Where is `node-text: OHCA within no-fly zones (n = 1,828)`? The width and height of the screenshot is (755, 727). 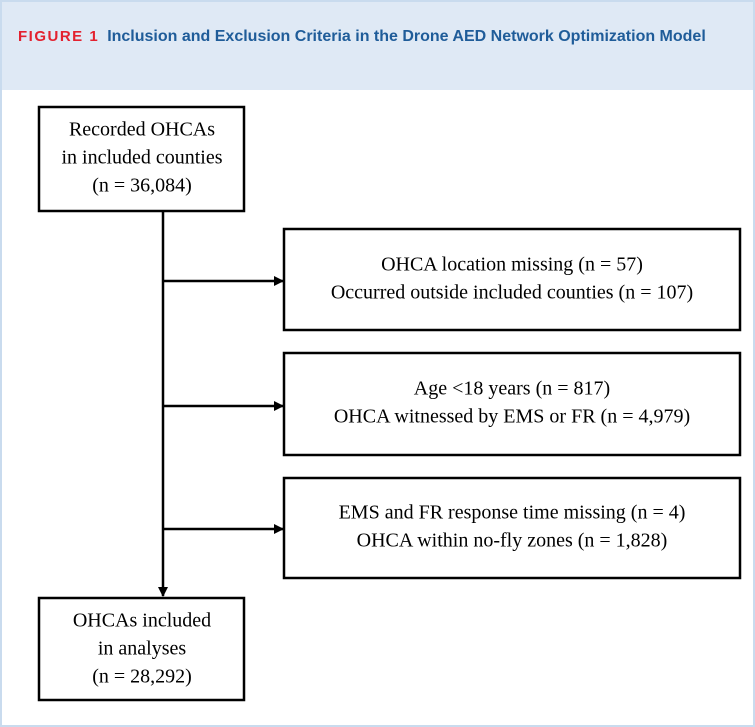
node-text: OHCA within no-fly zones (n = 1,828) is located at coordinates (512, 541).